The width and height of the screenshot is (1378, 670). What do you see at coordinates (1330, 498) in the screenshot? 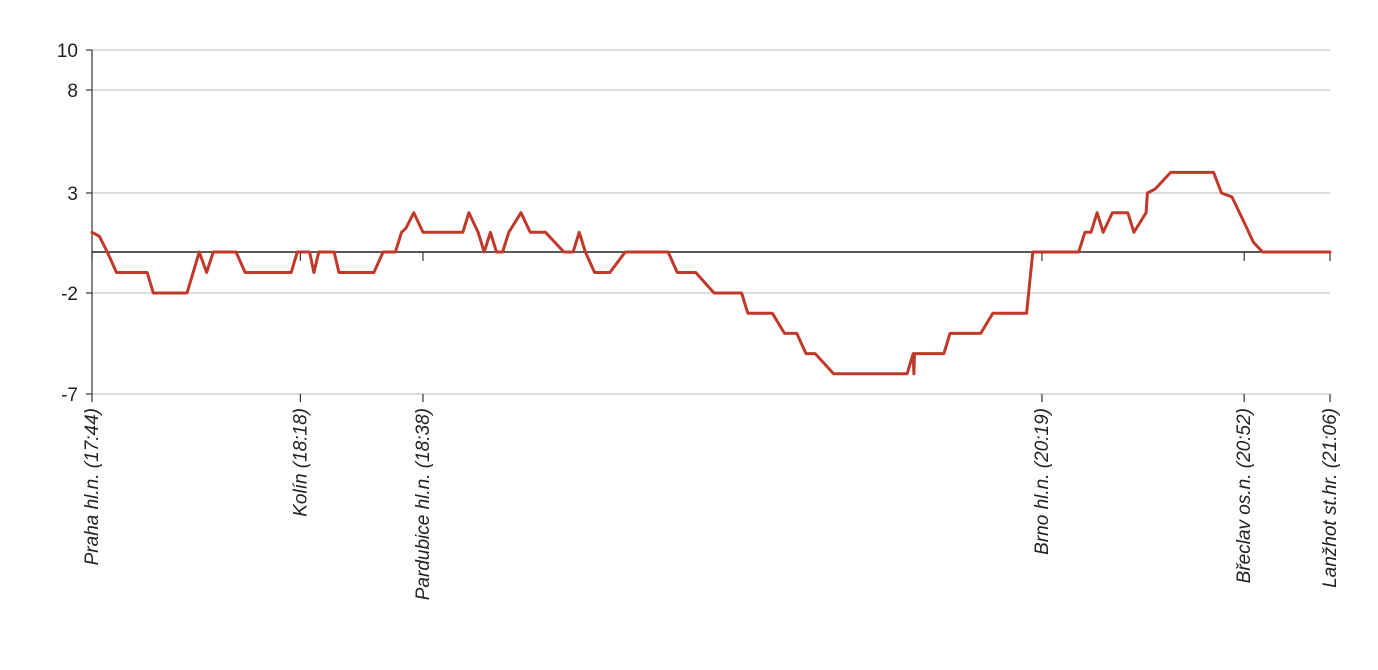
I see `station-label: Lanžhot st.hr. (21:06)` at bounding box center [1330, 498].